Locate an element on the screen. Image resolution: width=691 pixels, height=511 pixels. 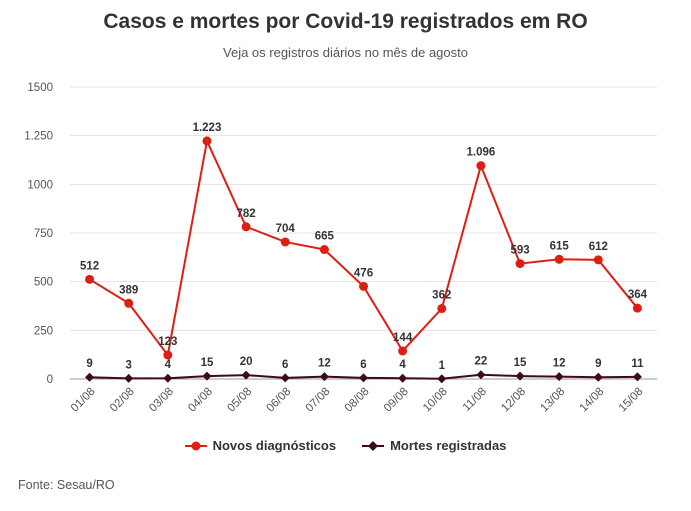
data-label-cases: 612 is located at coordinates (598, 247).